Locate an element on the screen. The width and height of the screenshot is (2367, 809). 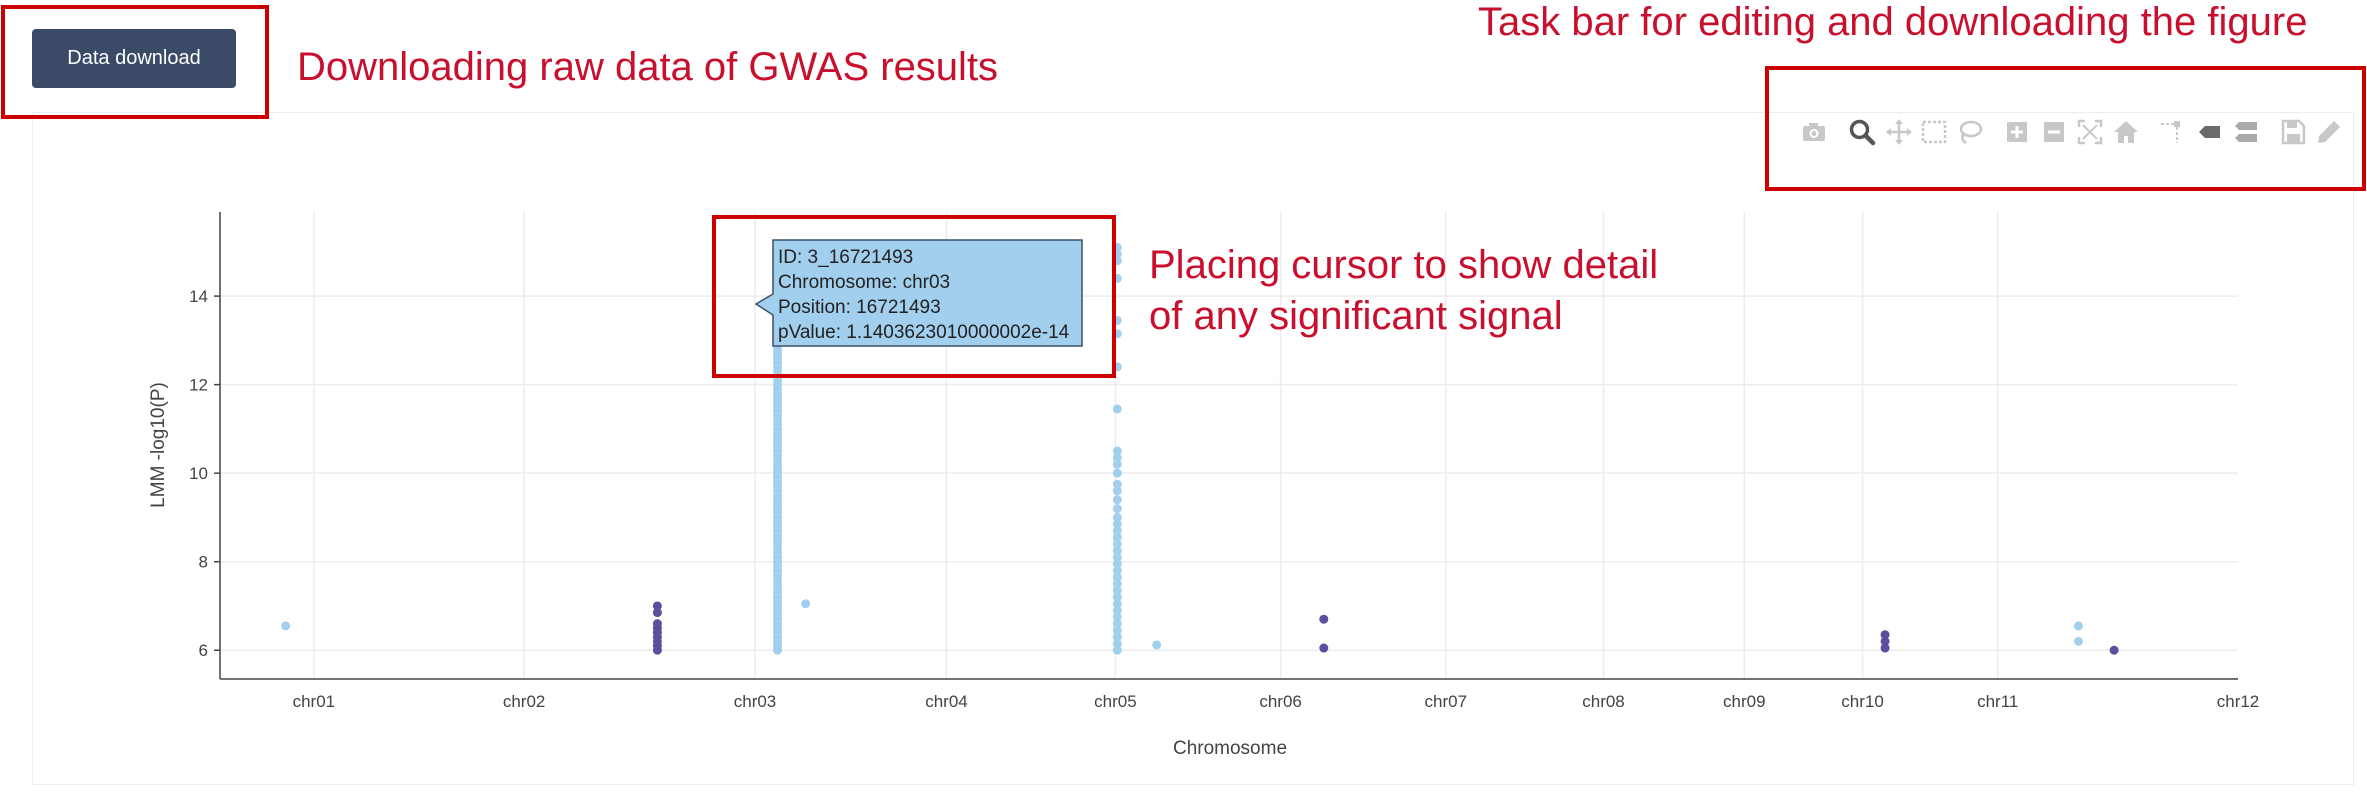
y-tick-label: 10 is located at coordinates (198, 473).